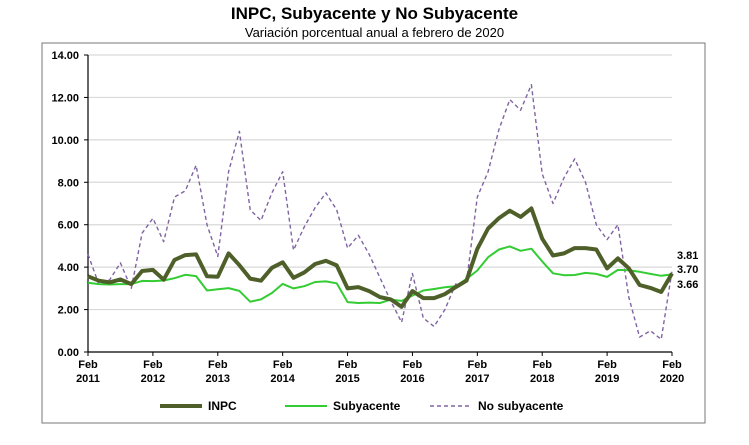 This screenshot has width=749, height=445. I want to click on y-tick-label: 10.00, so click(65, 141).